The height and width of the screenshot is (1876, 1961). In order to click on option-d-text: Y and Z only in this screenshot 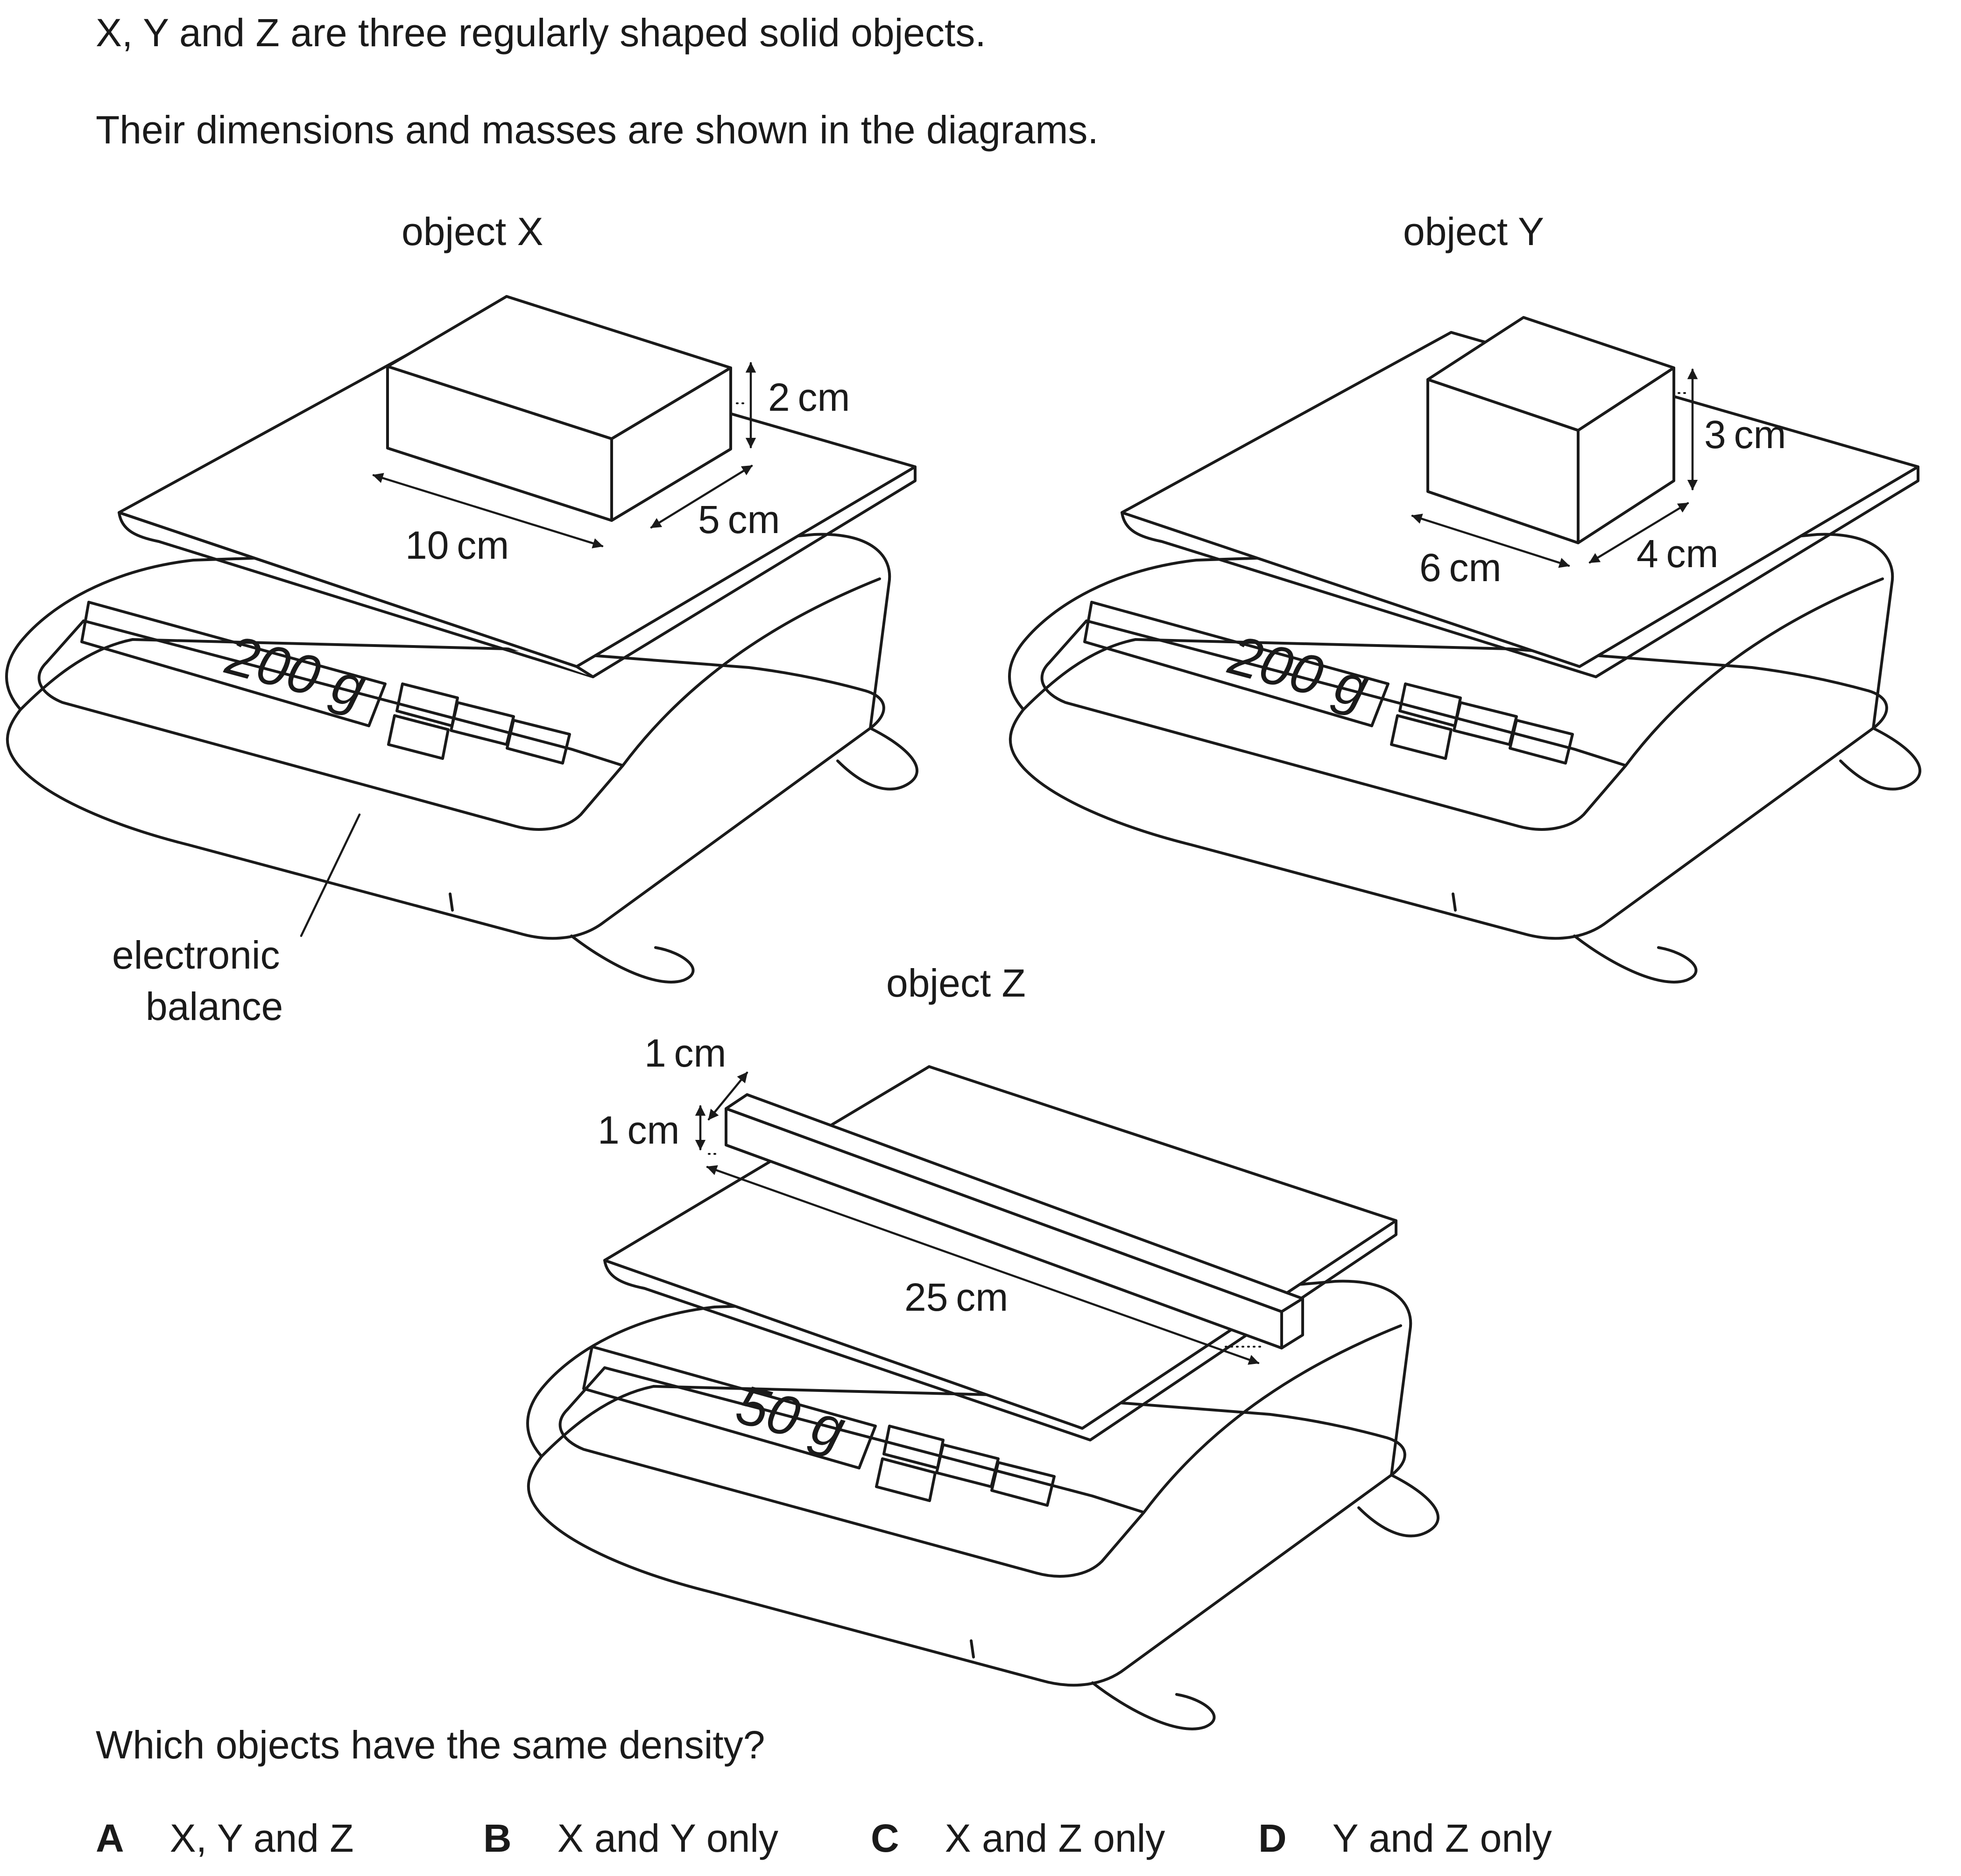, I will do `click(1442, 1838)`.